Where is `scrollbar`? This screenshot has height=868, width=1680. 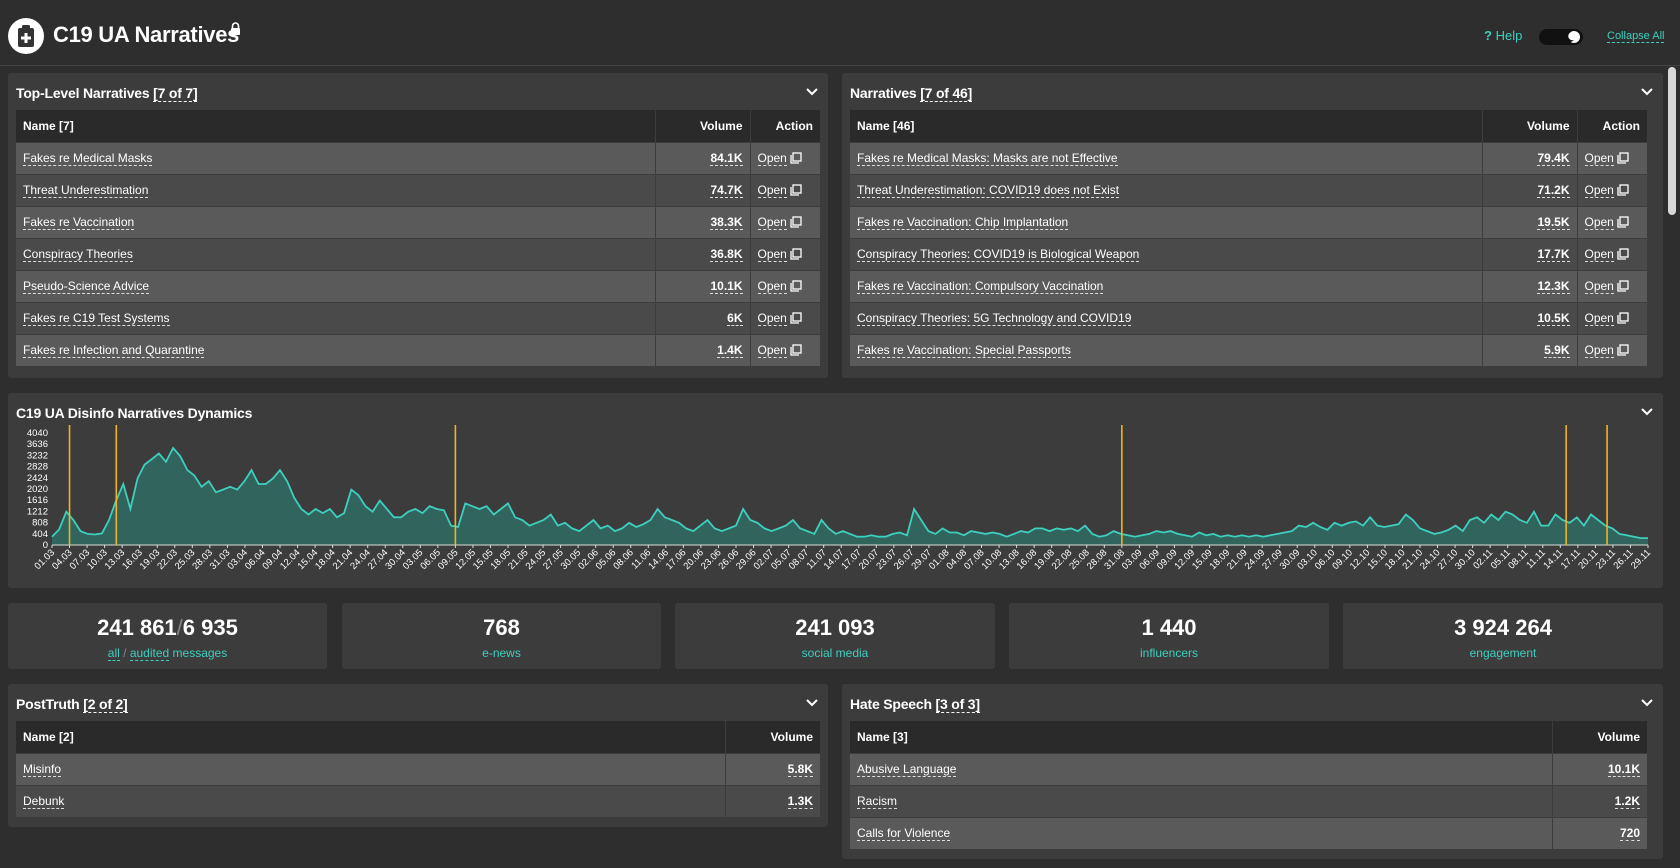
scrollbar is located at coordinates (1672, 141).